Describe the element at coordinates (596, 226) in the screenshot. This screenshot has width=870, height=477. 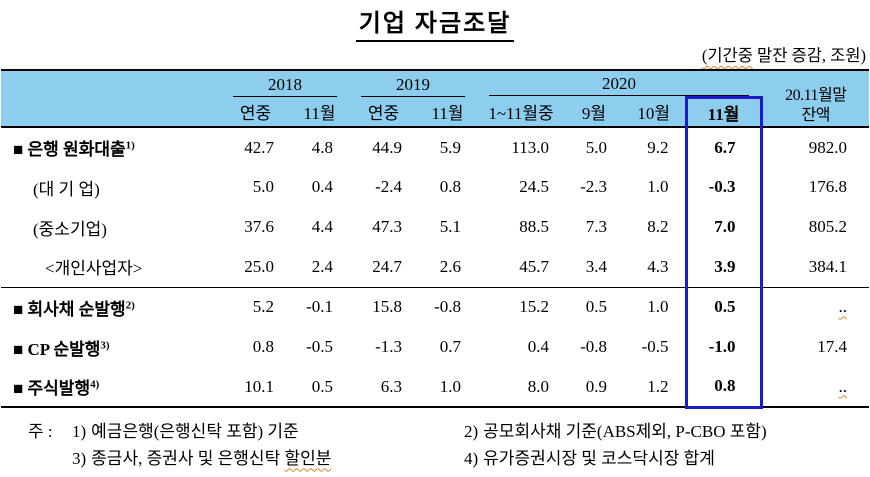
I see `value-cell: 7.3` at that location.